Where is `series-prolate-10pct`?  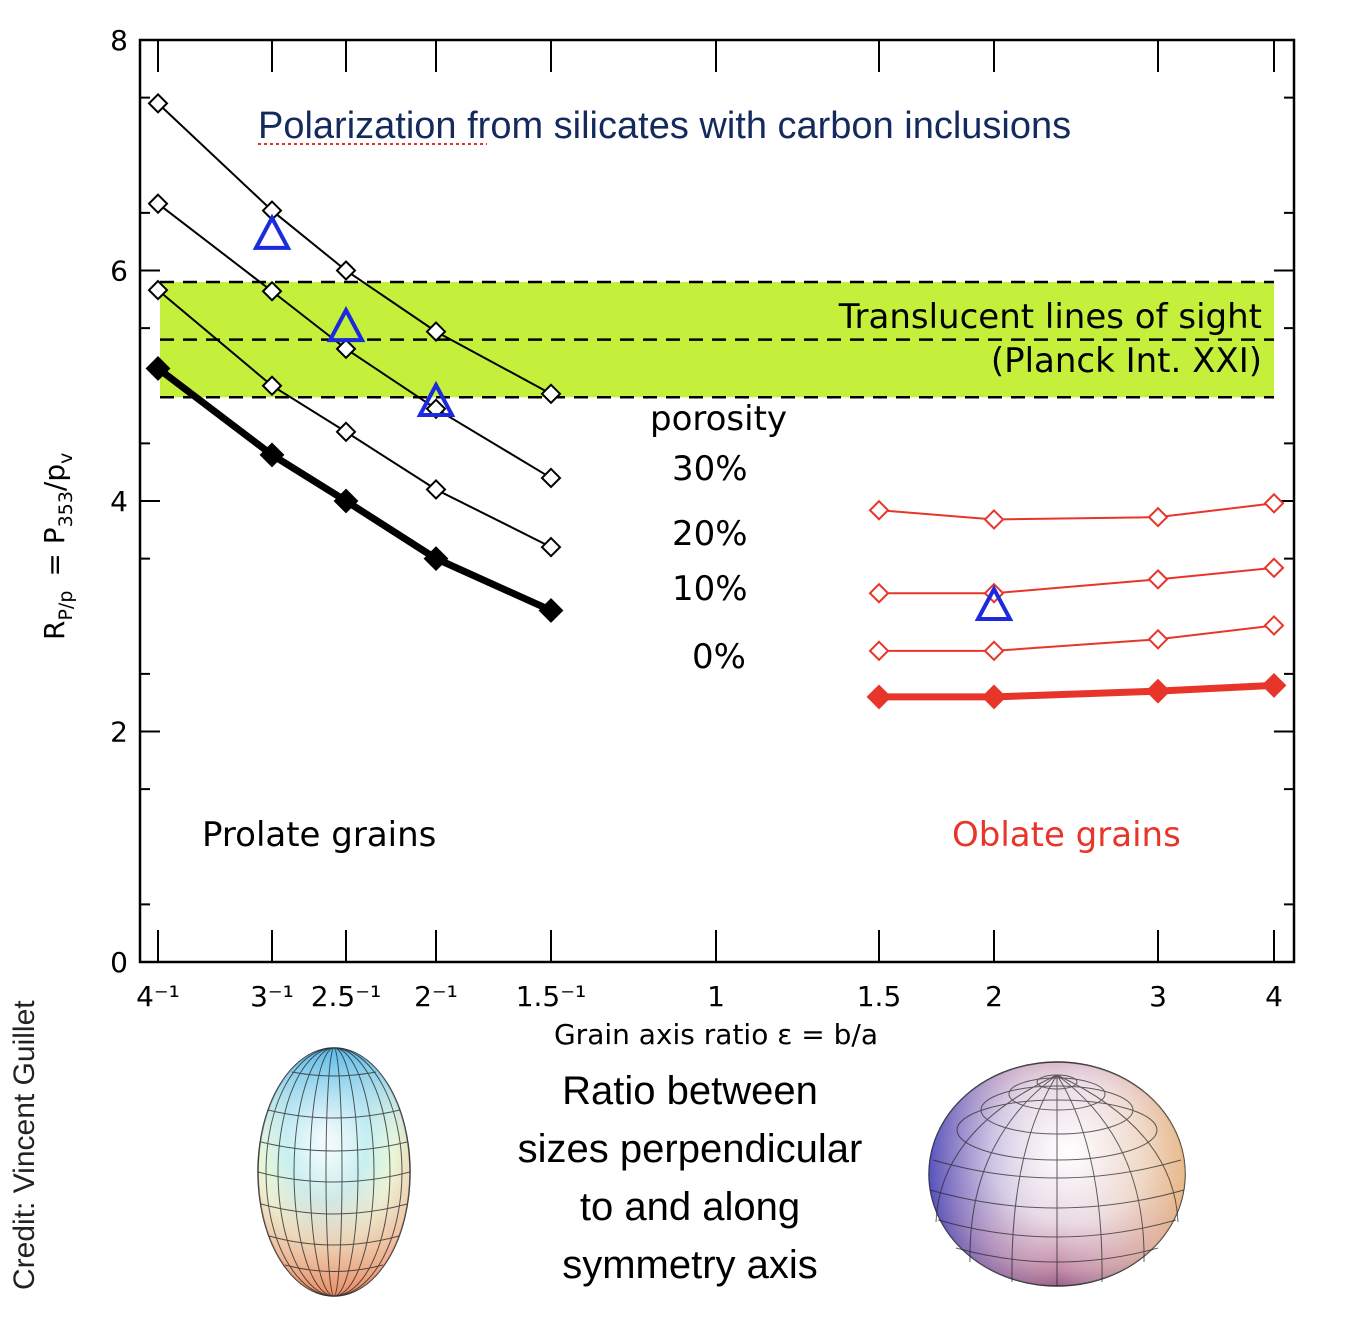 series-prolate-10pct is located at coordinates (354, 418).